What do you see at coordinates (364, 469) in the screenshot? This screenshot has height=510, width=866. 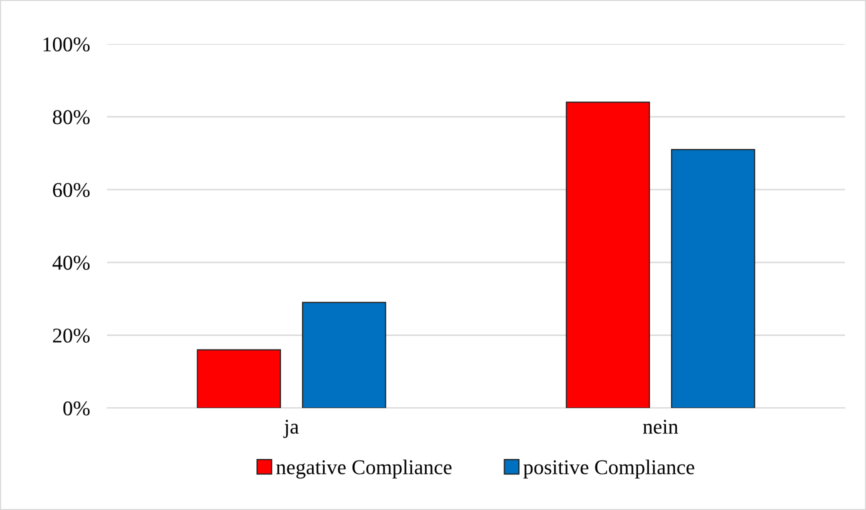 I see `legend-label: negative Compliance` at bounding box center [364, 469].